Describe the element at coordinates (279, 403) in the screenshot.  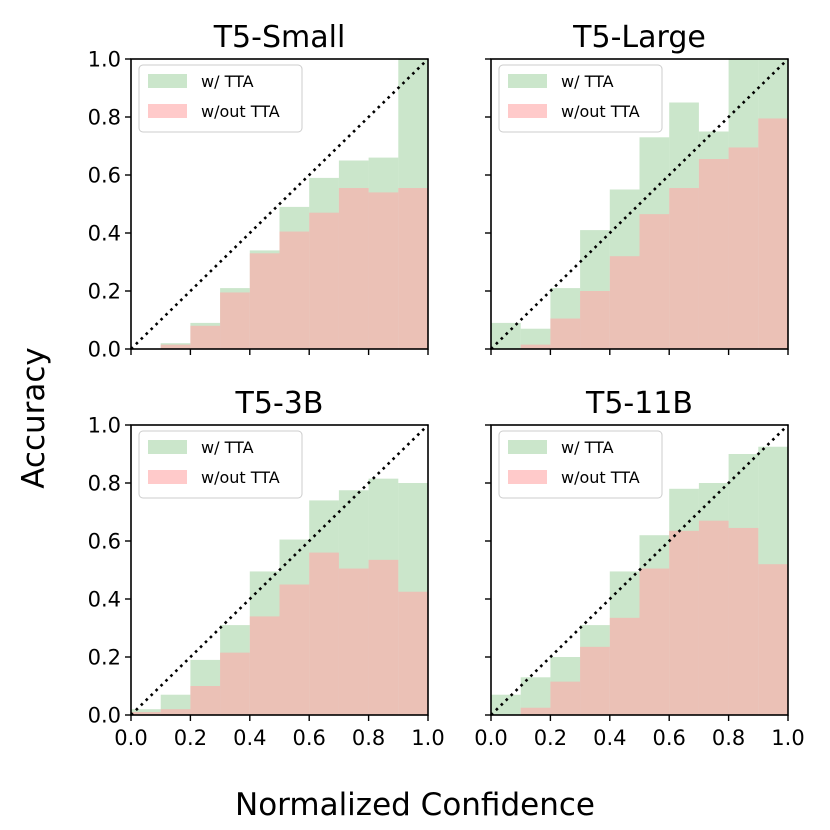
I see `panel-title: T5-3B` at that location.